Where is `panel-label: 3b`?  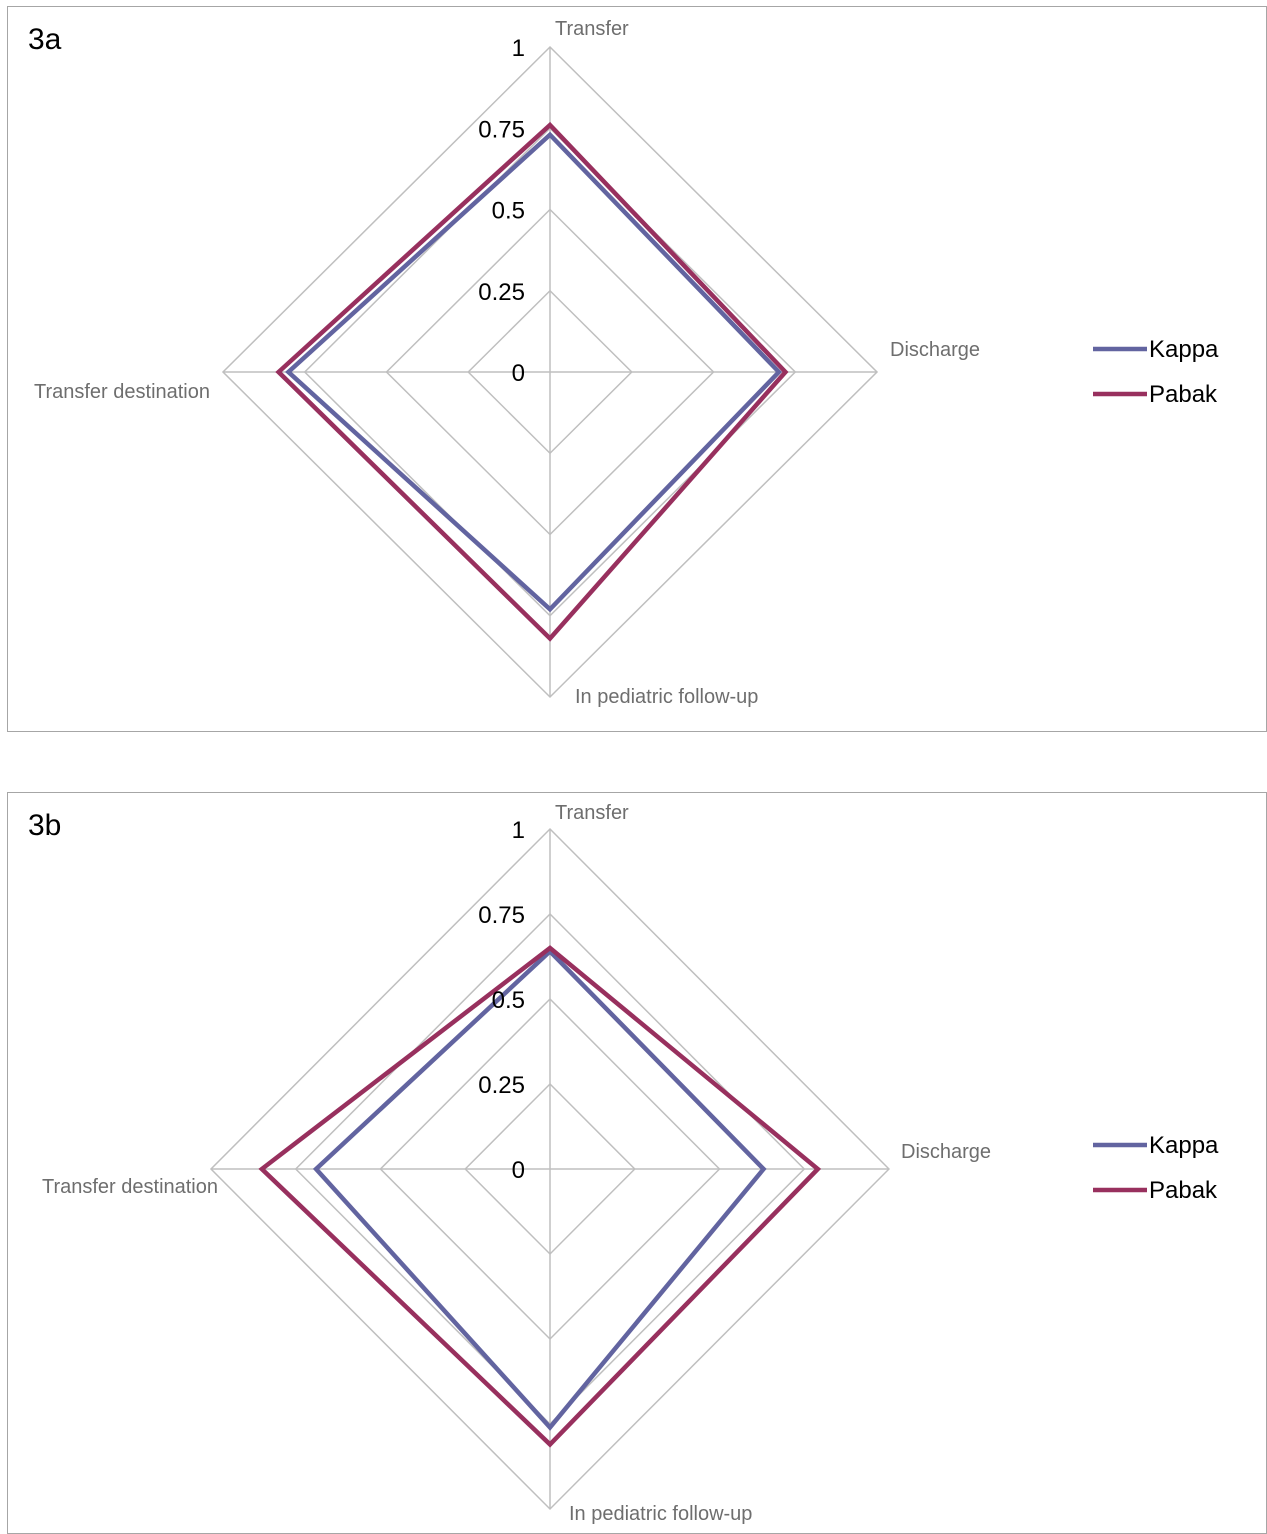 panel-label: 3b is located at coordinates (45, 825).